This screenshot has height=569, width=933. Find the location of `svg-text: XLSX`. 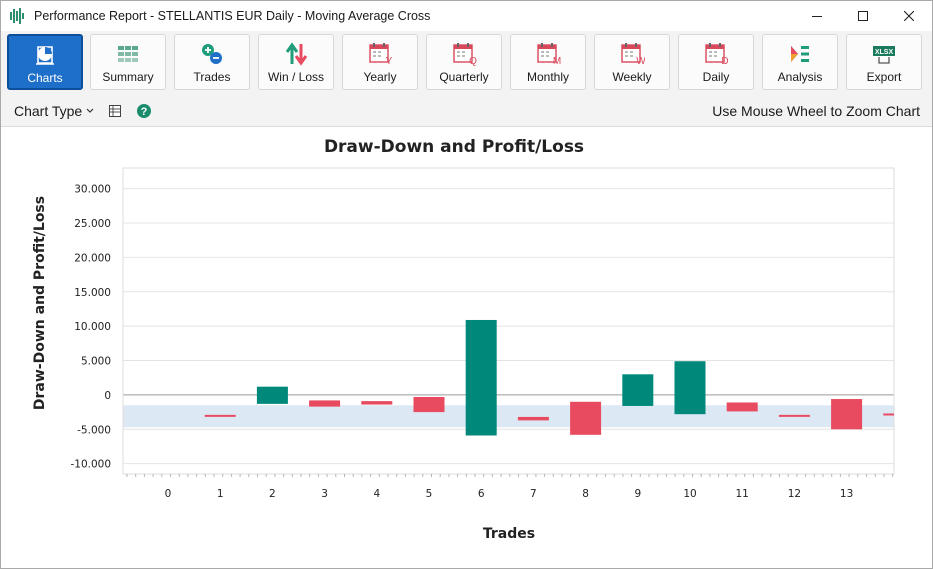

svg-text: XLSX is located at coordinates (884, 52).